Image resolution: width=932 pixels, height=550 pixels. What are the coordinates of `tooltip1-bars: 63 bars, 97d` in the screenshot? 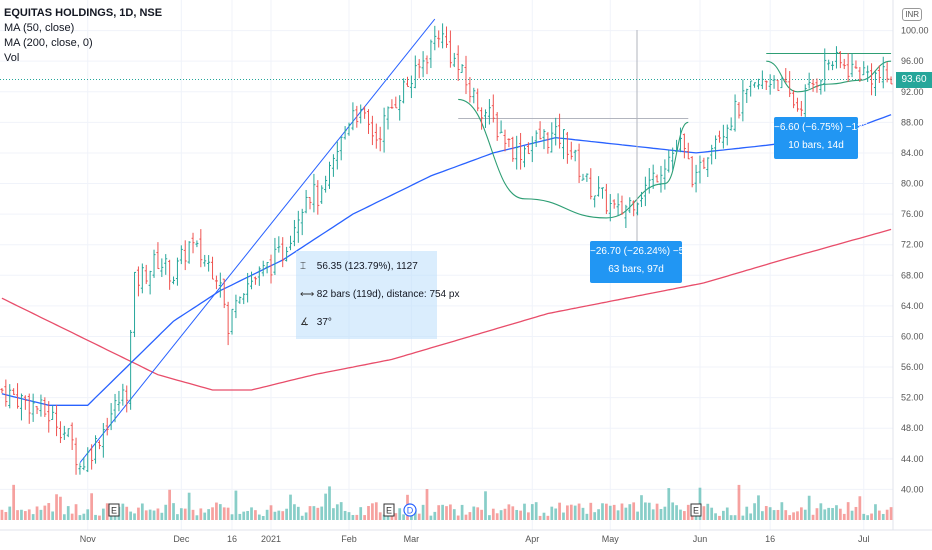 It's located at (636, 269).